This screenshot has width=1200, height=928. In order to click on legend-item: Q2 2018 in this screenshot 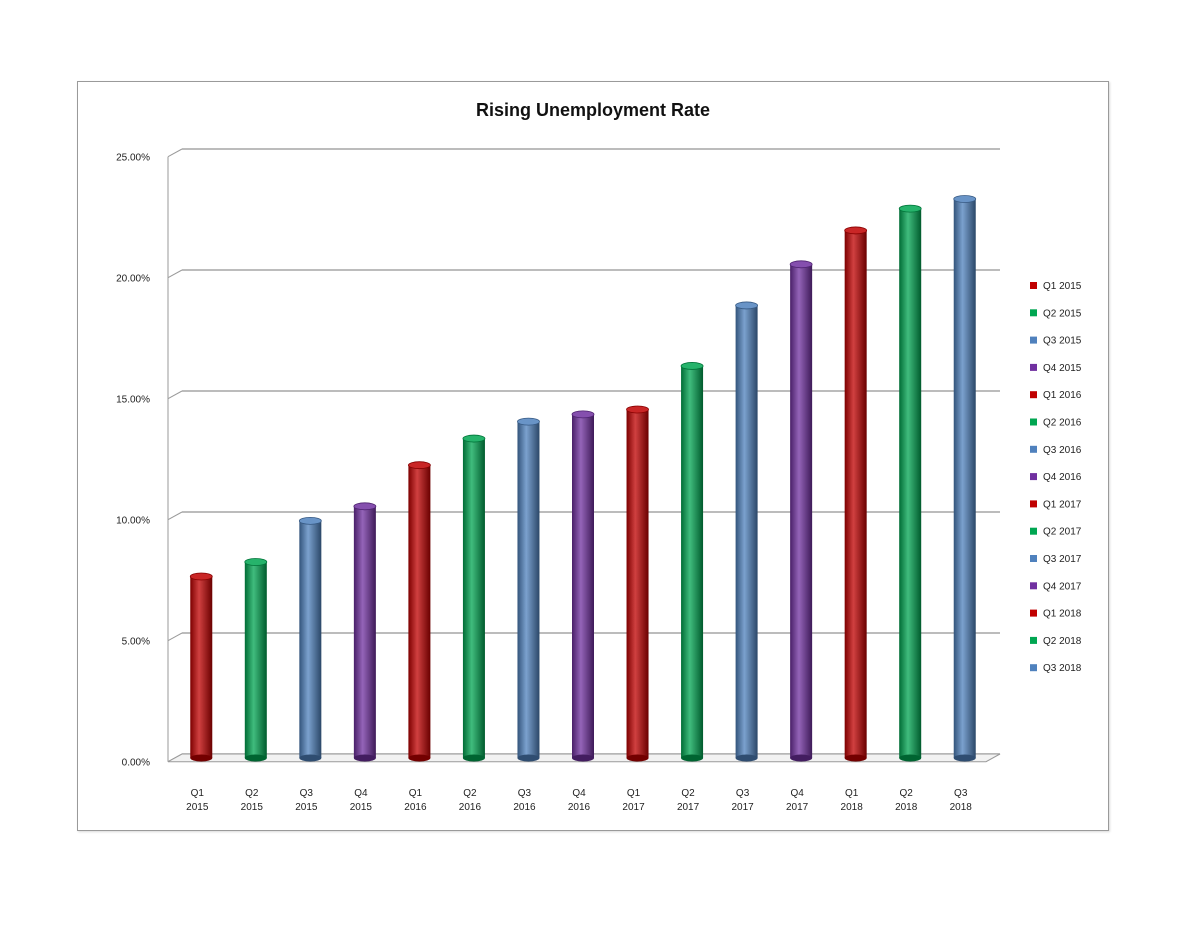, I will do `click(1056, 641)`.